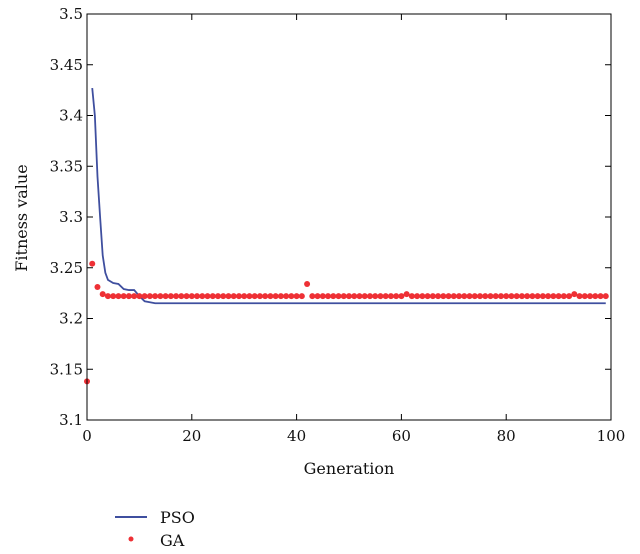 The height and width of the screenshot is (554, 640). I want to click on legend-ga-label: GA, so click(172, 540).